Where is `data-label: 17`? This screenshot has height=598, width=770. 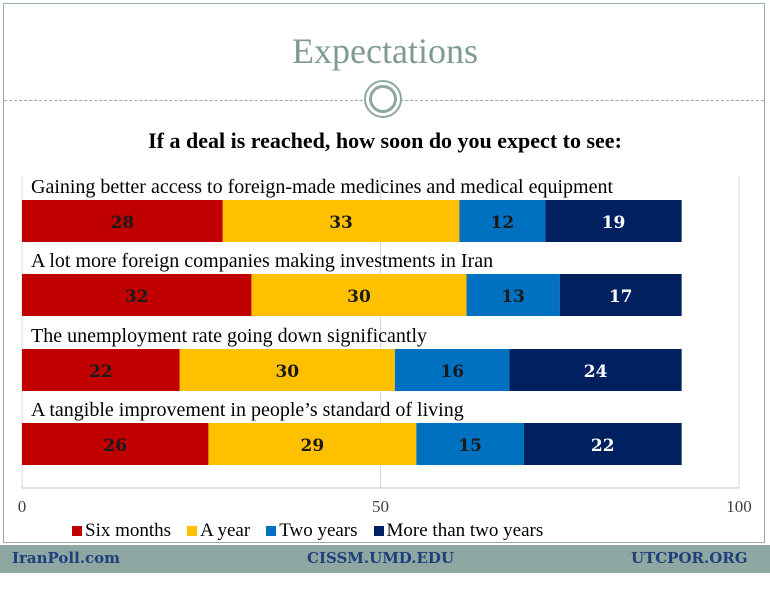
data-label: 17 is located at coordinates (621, 297).